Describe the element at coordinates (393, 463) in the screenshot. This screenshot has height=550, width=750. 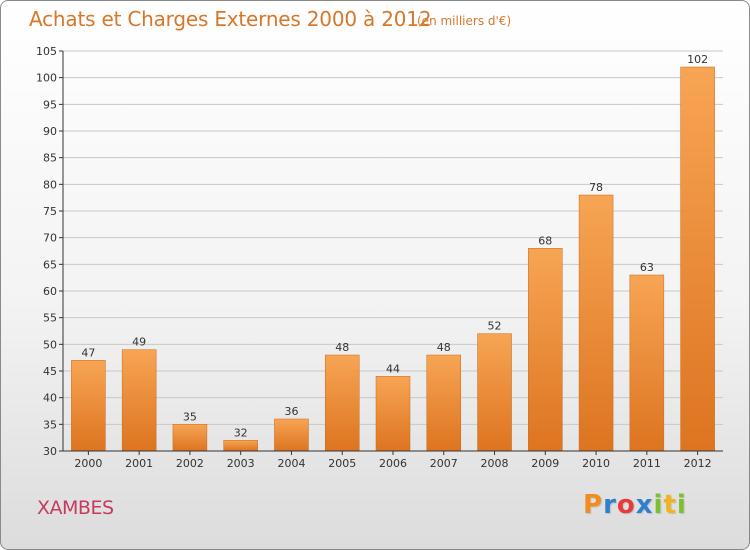
I see `x-tick-label: 2006` at that location.